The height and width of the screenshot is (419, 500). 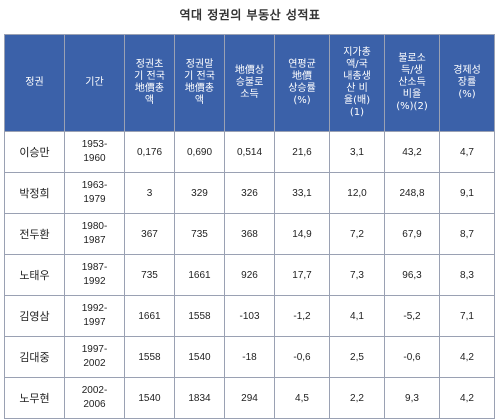 What do you see at coordinates (357, 398) in the screenshot?
I see `cell-value: 2,2` at bounding box center [357, 398].